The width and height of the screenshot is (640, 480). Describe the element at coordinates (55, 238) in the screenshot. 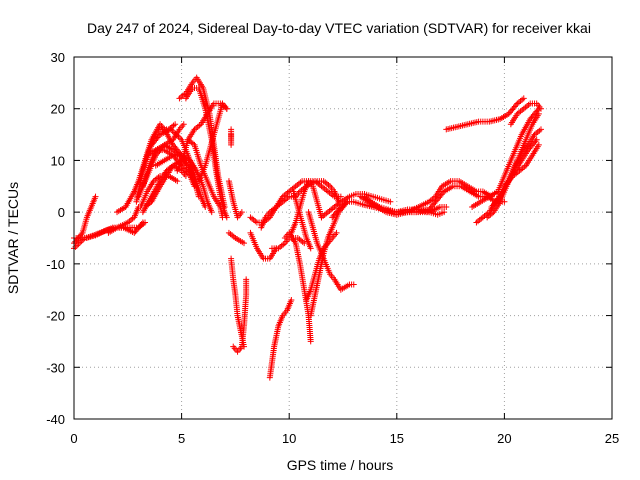

I see `y-tick-labels: -40 -30 -20 -10 0 10 20 30` at that location.